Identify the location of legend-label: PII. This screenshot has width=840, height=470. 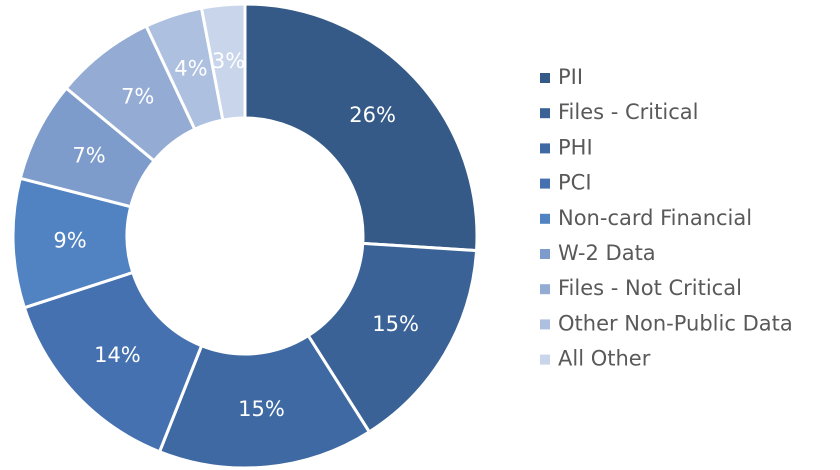
(570, 77).